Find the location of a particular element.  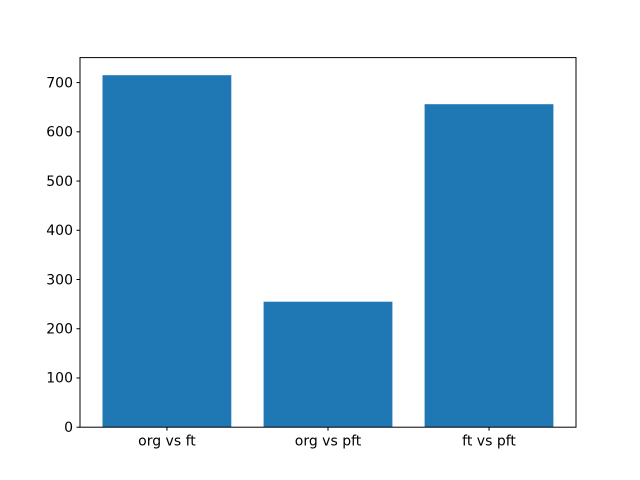

x-tick-label: ft vs pft is located at coordinates (489, 442).